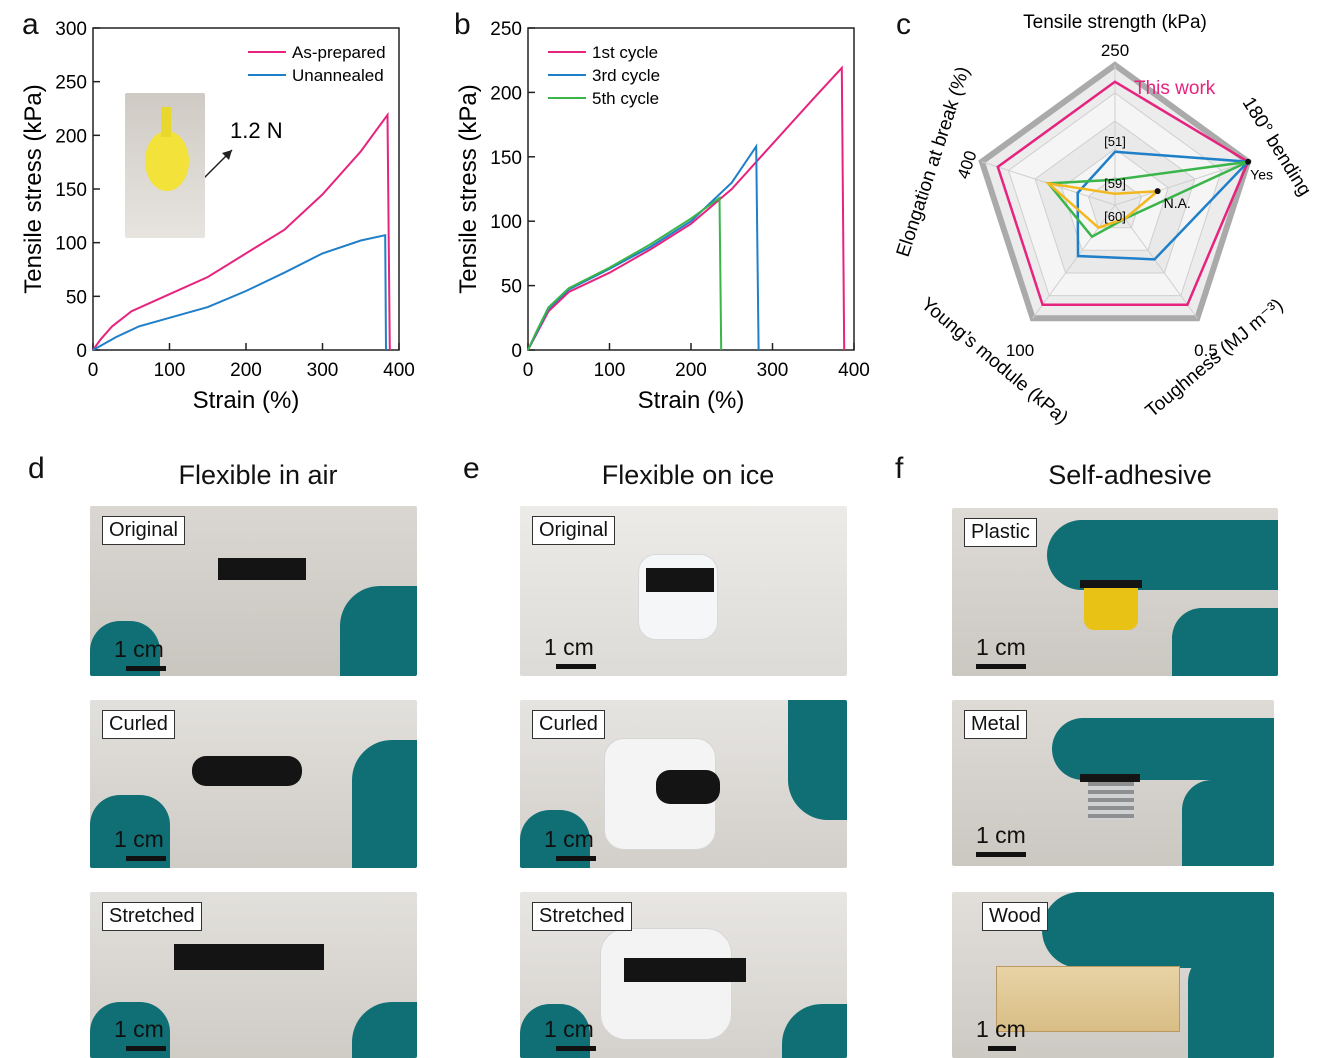 This screenshot has width=1320, height=1058. Describe the element at coordinates (1157, 191) in the screenshot. I see `na-dot` at that location.